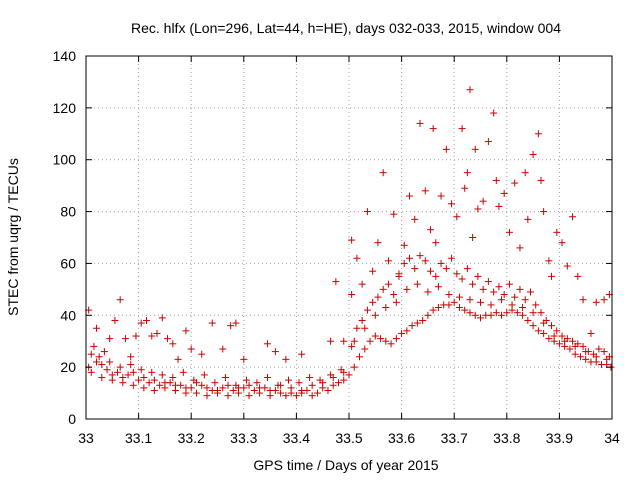 The width and height of the screenshot is (640, 480). Describe the element at coordinates (72, 419) in the screenshot. I see `y-tick-label: 0` at that location.